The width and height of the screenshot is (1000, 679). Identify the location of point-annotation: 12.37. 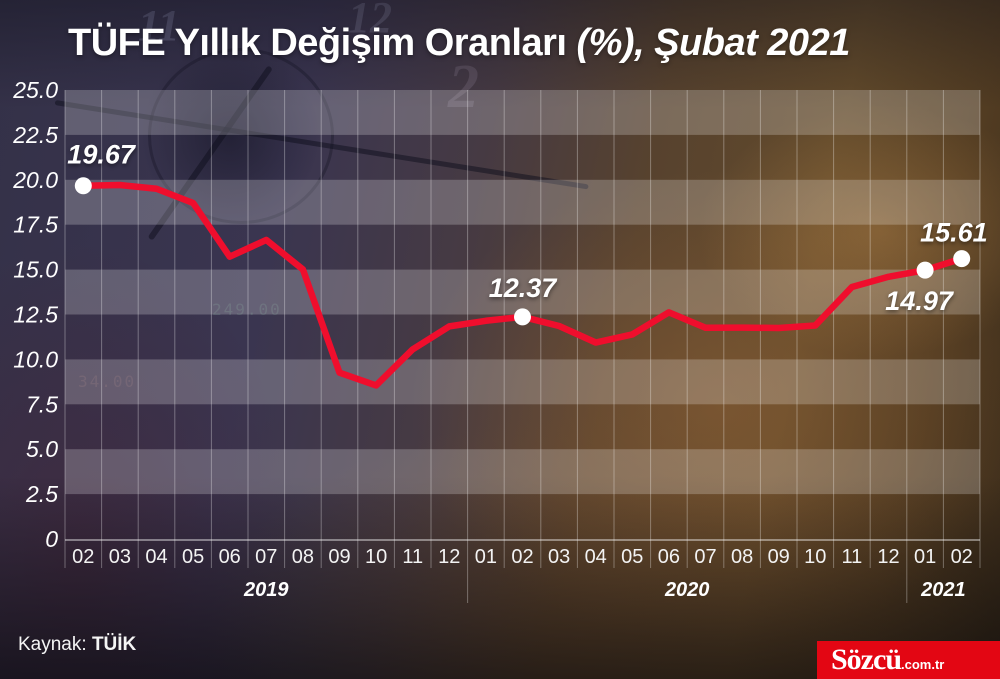
(524, 288).